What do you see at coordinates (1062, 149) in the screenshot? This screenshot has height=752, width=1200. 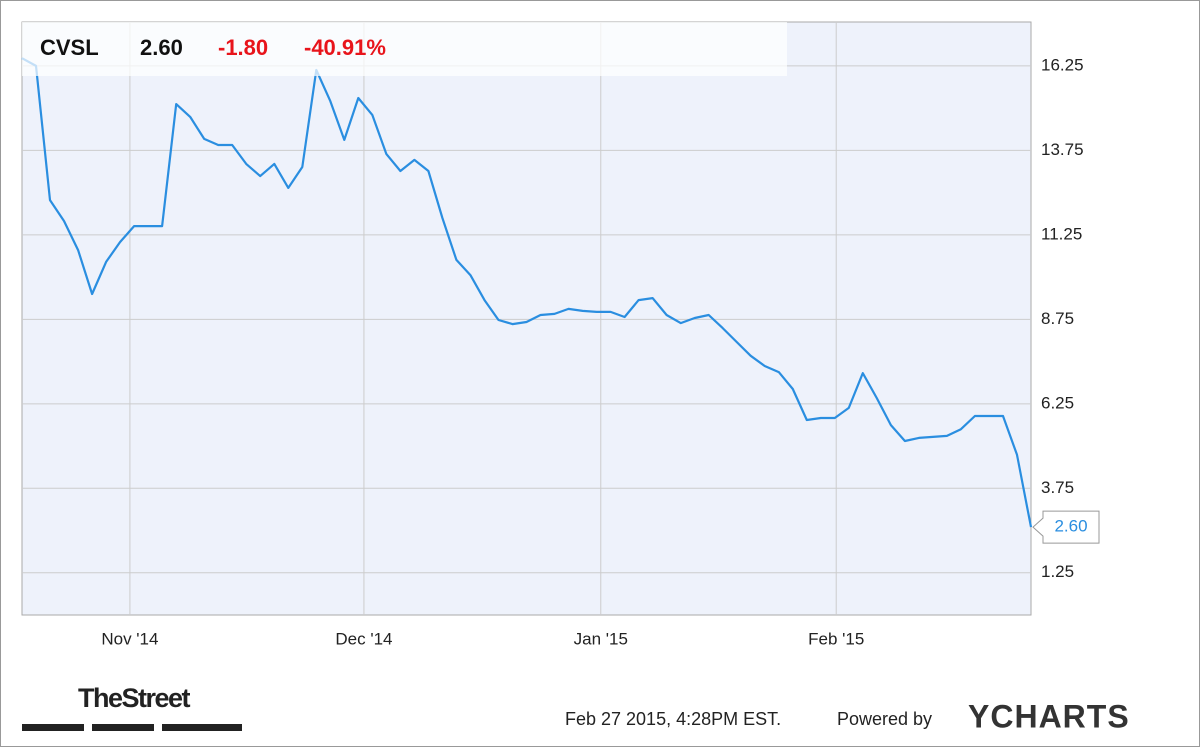 I see `y-tick-label: 13.75` at bounding box center [1062, 149].